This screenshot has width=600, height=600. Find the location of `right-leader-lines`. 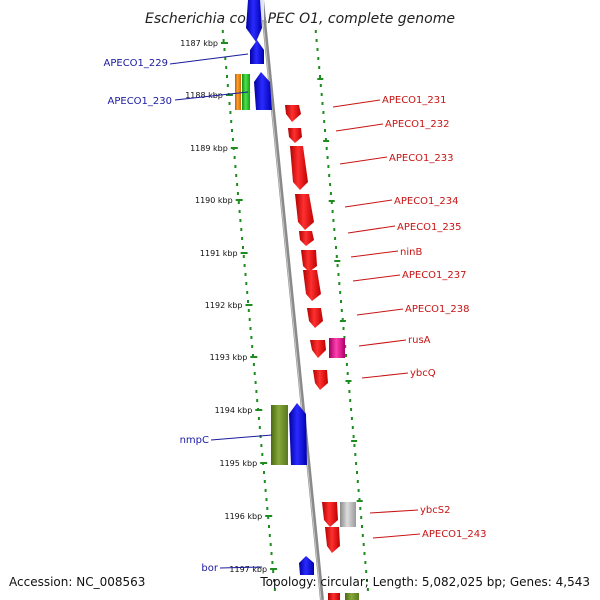

right-leader-lines is located at coordinates (376, 319).